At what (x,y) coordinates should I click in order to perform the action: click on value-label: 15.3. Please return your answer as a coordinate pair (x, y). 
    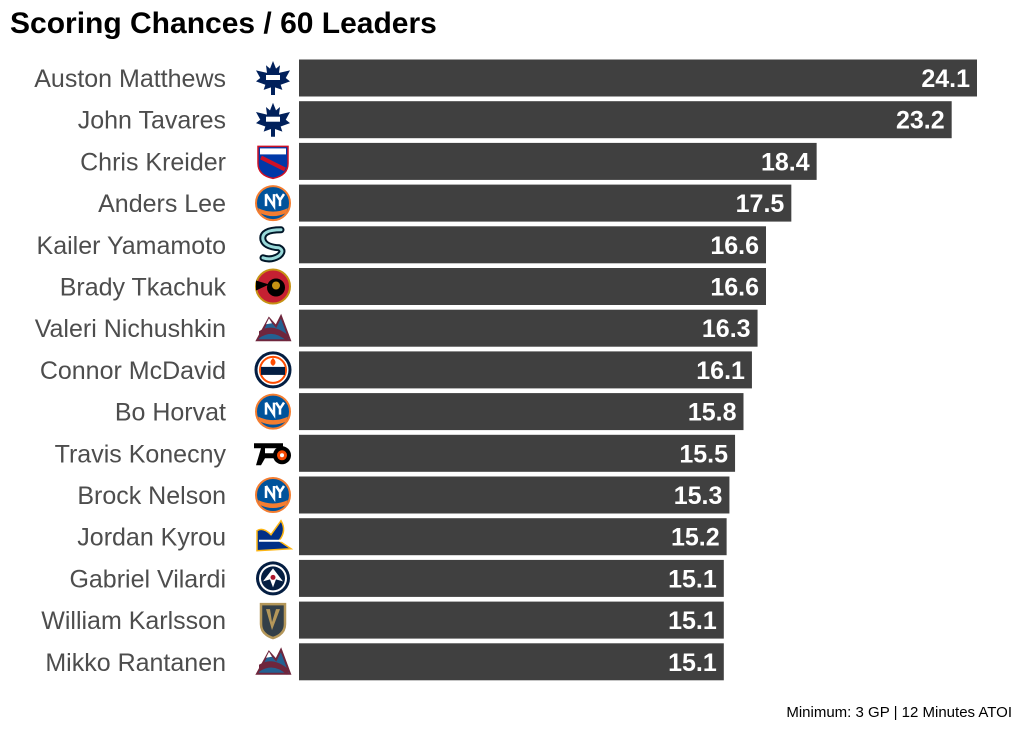
    Looking at the image, I should click on (698, 496).